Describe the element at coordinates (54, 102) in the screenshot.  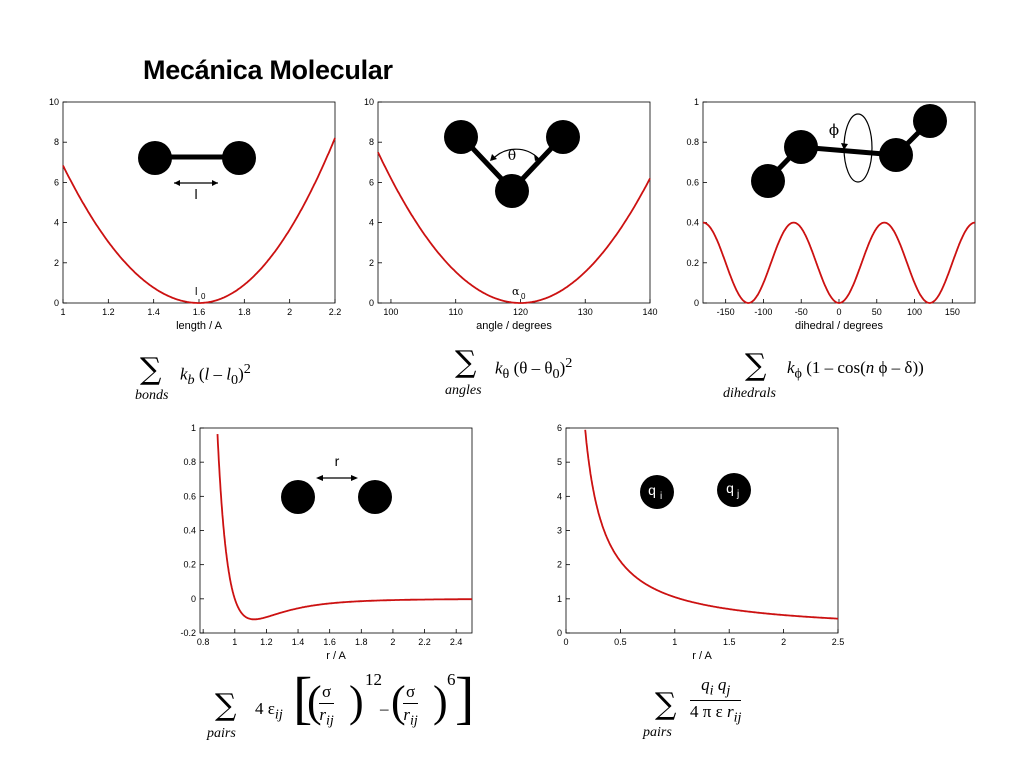
I see `bonds-ytick-label: 10` at that location.